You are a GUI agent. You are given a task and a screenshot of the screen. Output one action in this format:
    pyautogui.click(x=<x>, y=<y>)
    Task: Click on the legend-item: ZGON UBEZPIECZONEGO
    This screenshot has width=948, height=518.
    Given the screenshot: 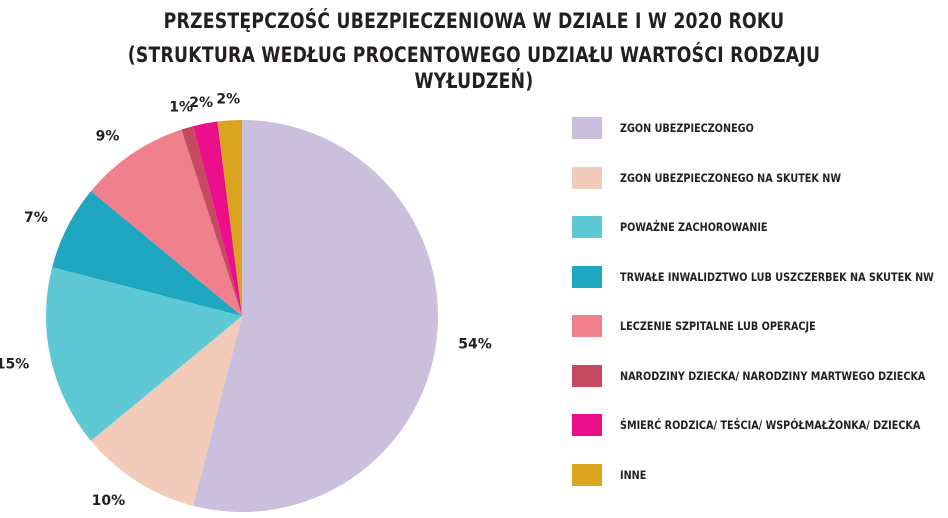 What is the action you would take?
    pyautogui.click(x=760, y=128)
    